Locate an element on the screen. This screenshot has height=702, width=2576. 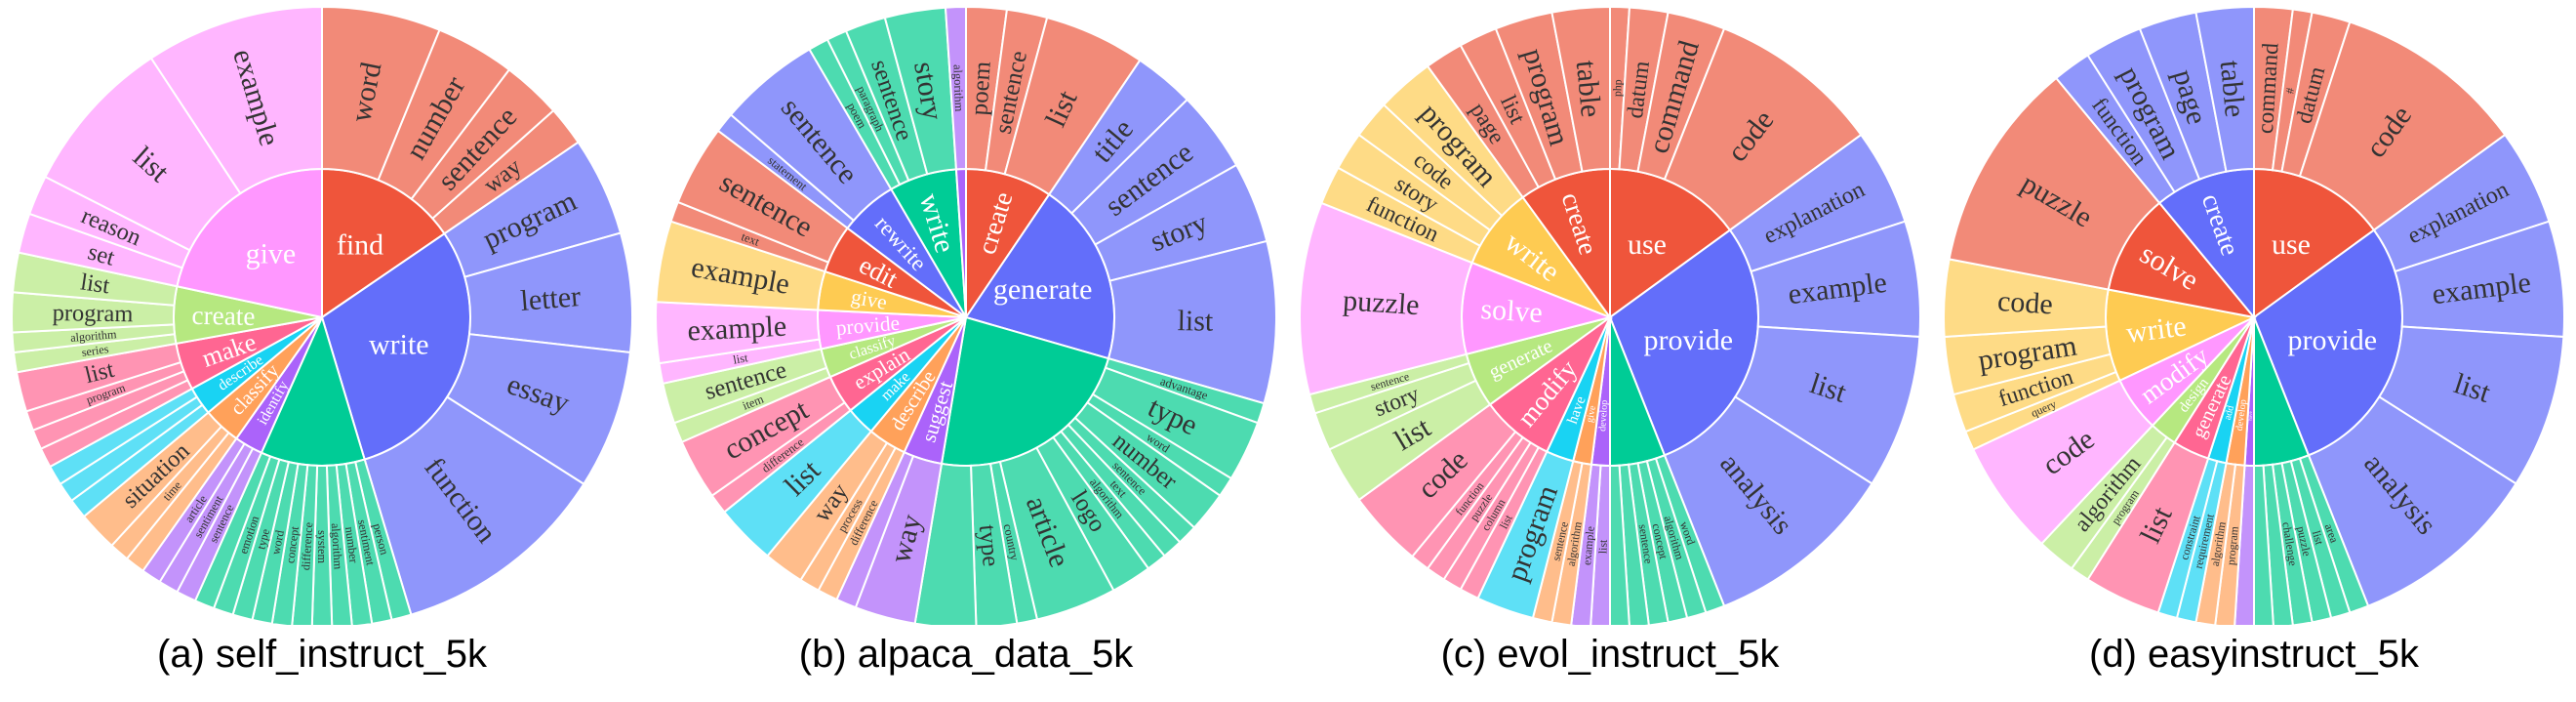
caption-d: (d) easyinstruct_5k is located at coordinates (2254, 654).